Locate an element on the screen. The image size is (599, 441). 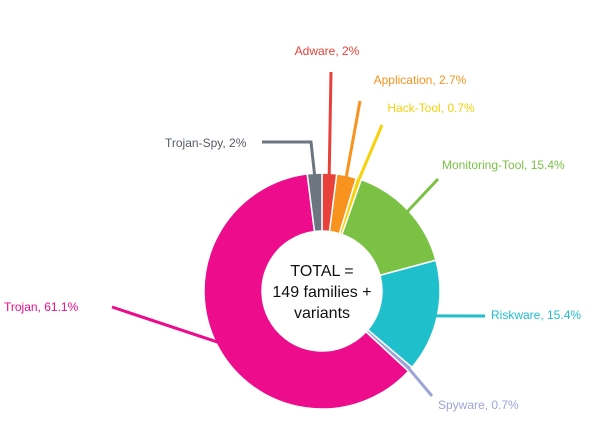
label-hack-tool: Hack-Tool, 0.7% is located at coordinates (431, 108).